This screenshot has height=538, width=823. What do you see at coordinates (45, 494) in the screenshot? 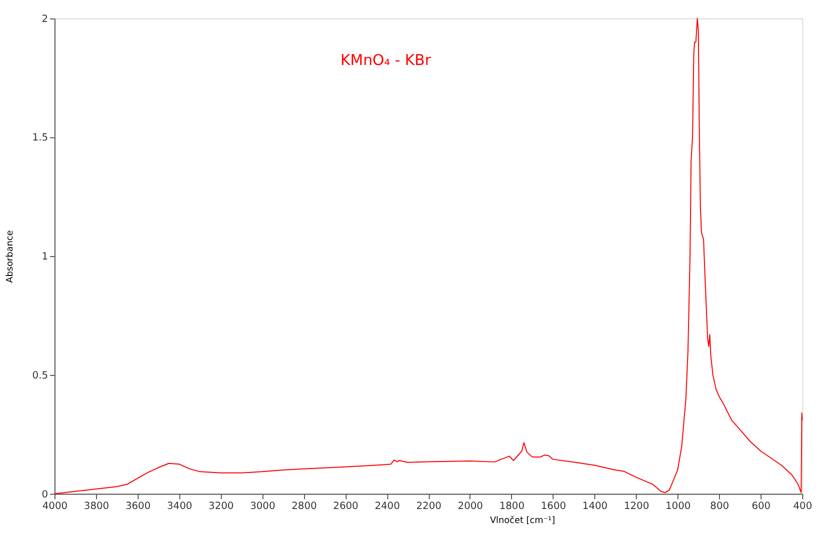
I see `y-tick-label: 0` at bounding box center [45, 494].